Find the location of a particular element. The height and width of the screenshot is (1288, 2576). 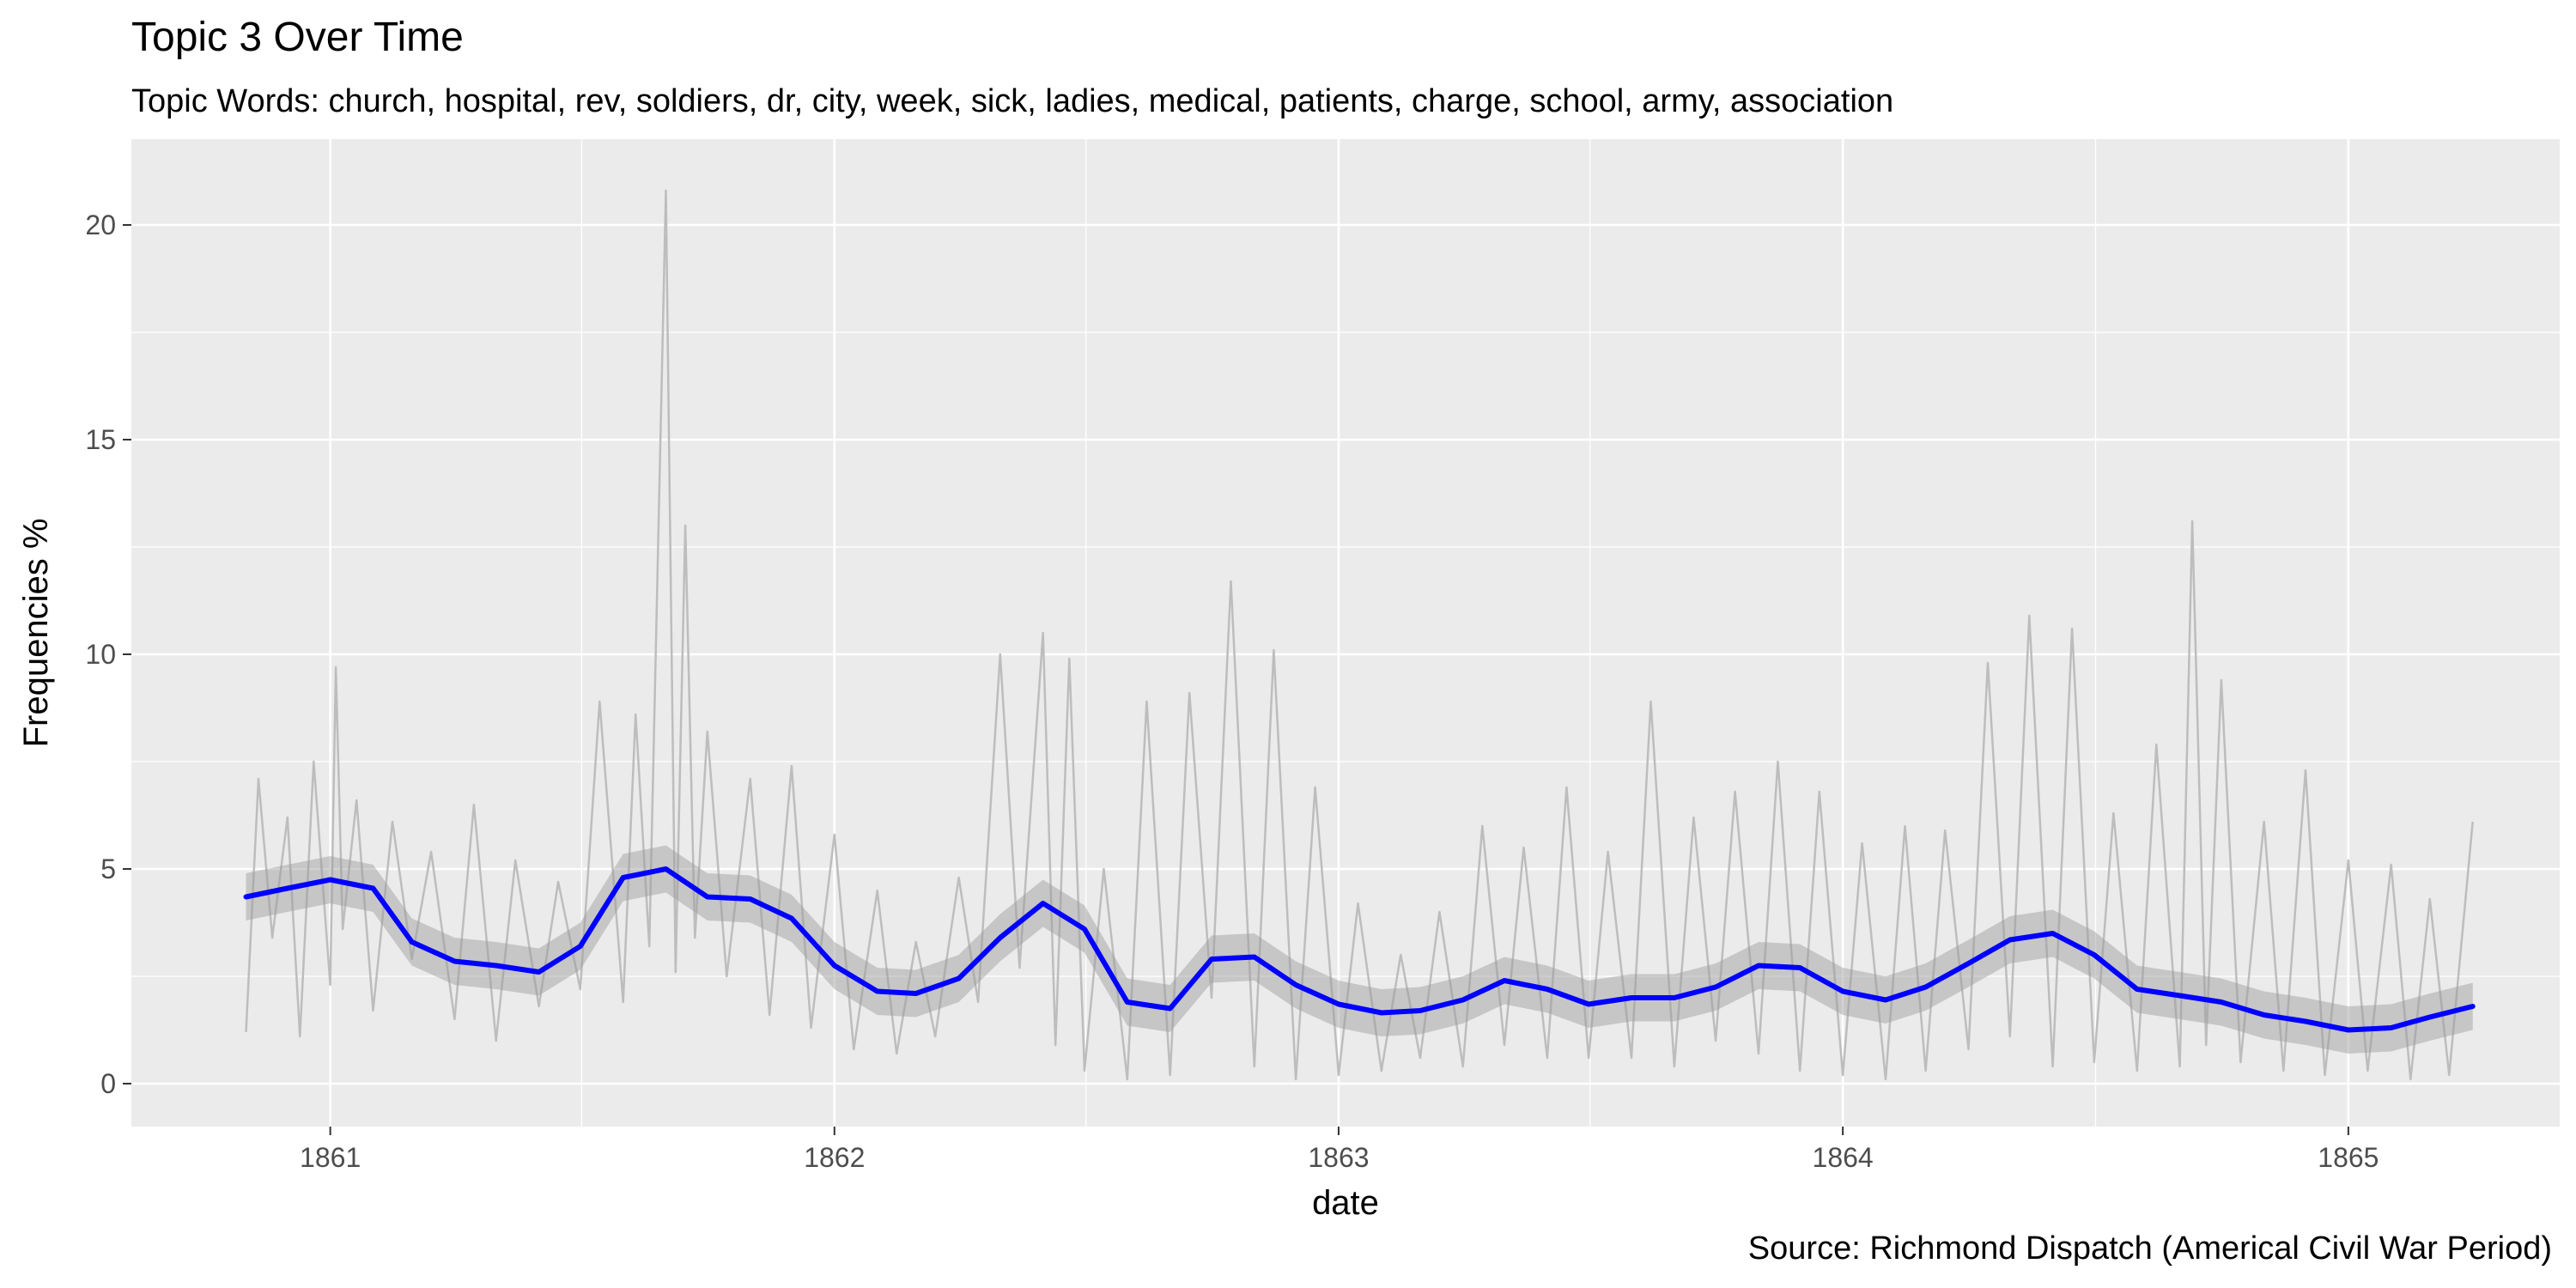

x-axis: 1861 1862 1863 1864 1865 is located at coordinates (1339, 1150).